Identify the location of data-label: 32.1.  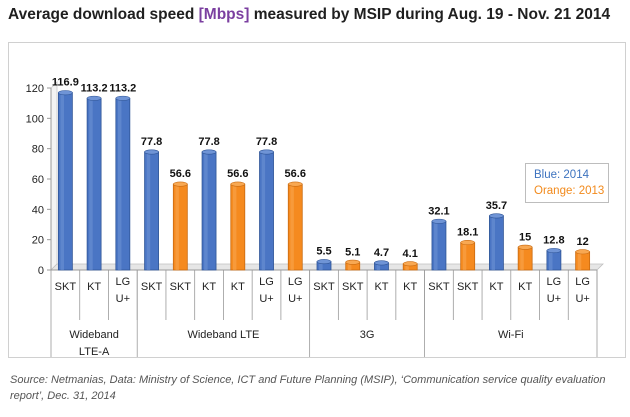
(438, 211).